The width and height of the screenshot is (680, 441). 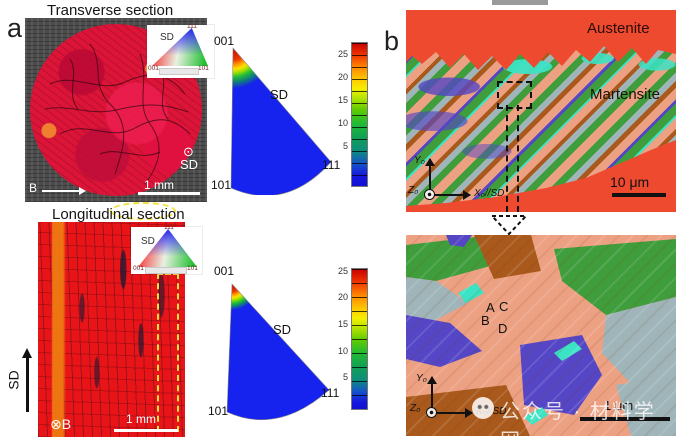 I want to click on sd-axis-arrow, so click(x=27, y=380).